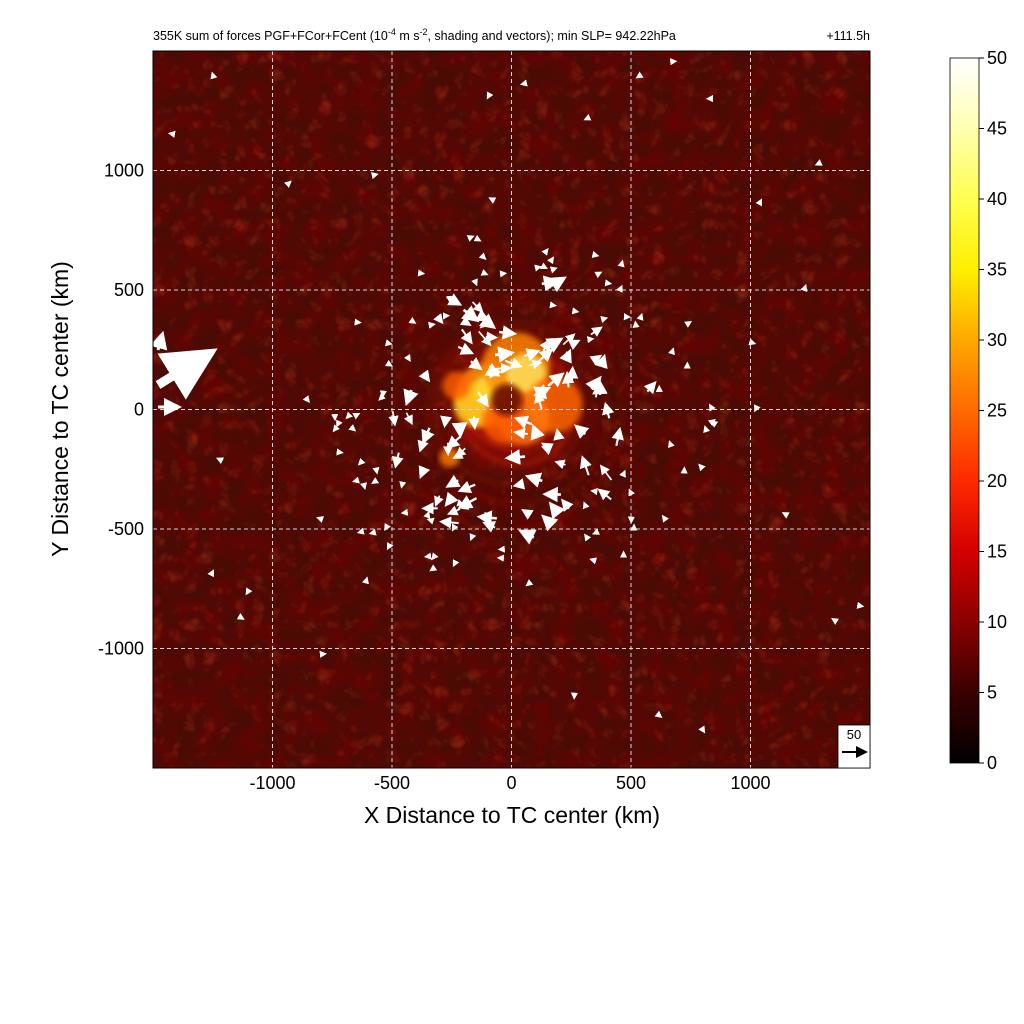 This screenshot has height=1024, width=1024. I want to click on colorbar-tick-label: 35, so click(997, 270).